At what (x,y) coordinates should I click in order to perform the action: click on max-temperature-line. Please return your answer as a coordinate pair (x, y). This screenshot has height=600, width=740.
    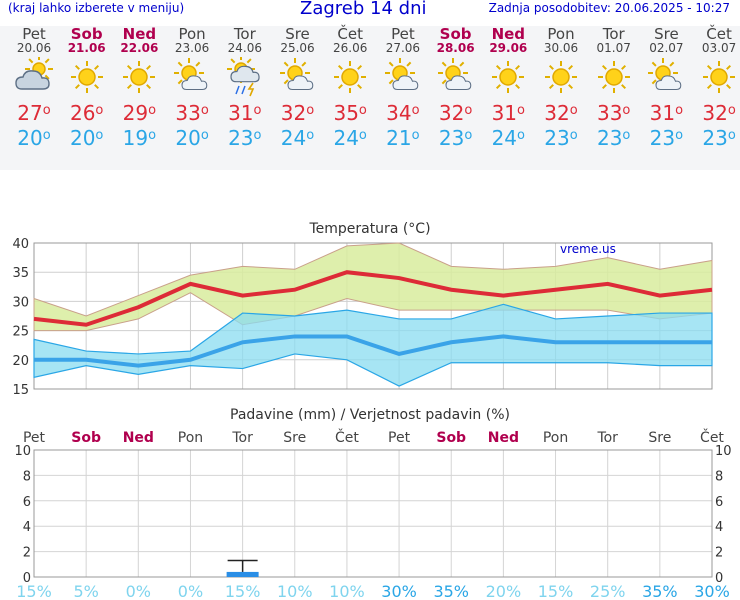
    Looking at the image, I should click on (373, 298).